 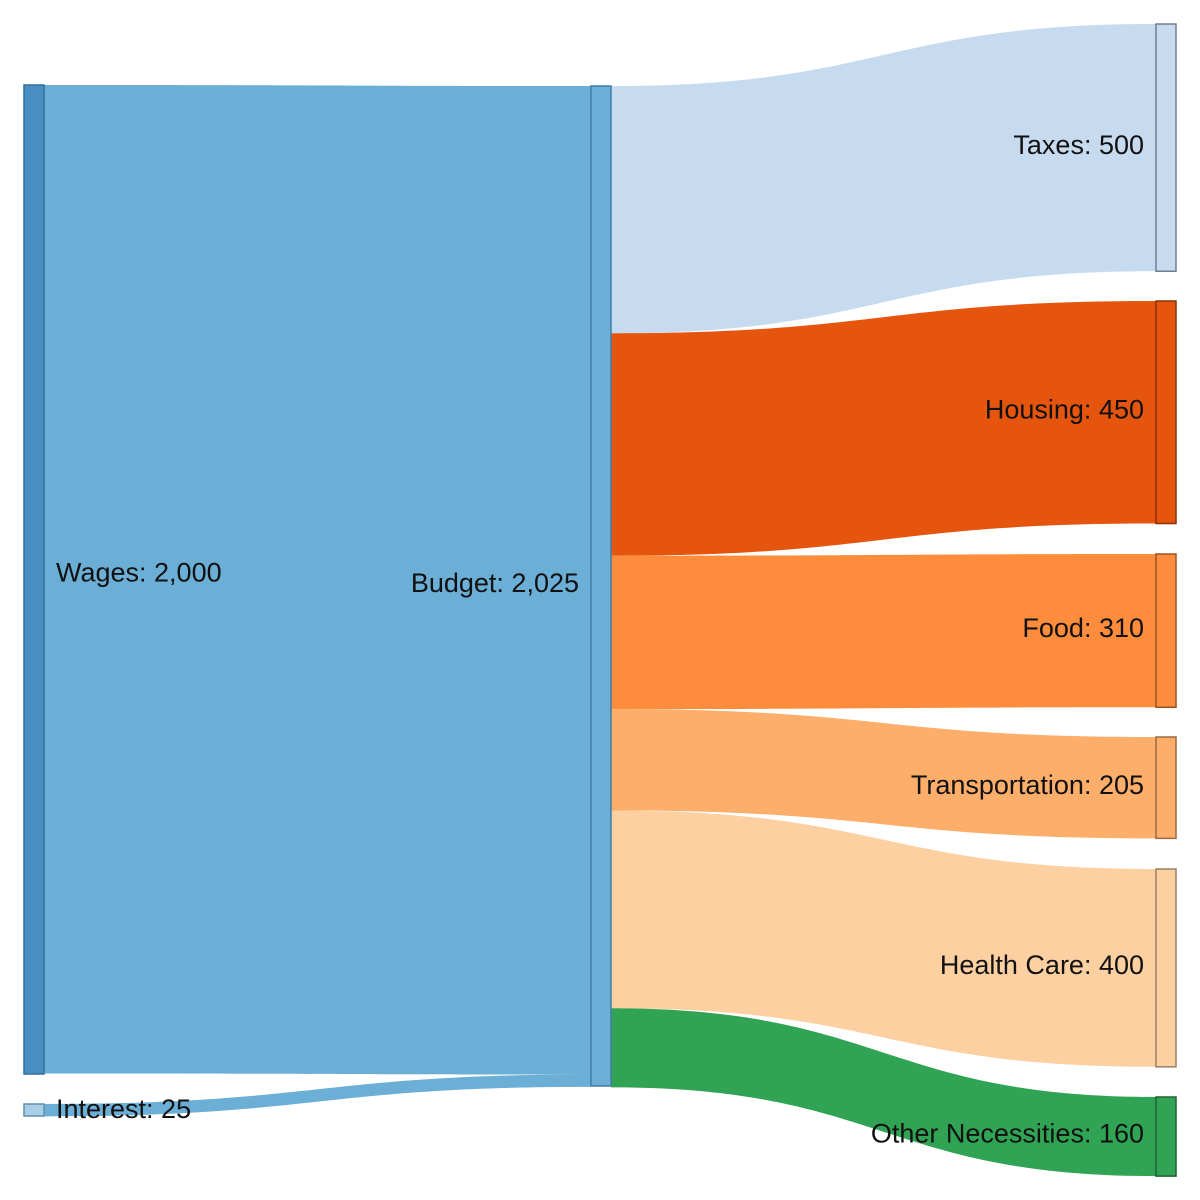 What do you see at coordinates (1166, 1136) in the screenshot?
I see `node-other` at bounding box center [1166, 1136].